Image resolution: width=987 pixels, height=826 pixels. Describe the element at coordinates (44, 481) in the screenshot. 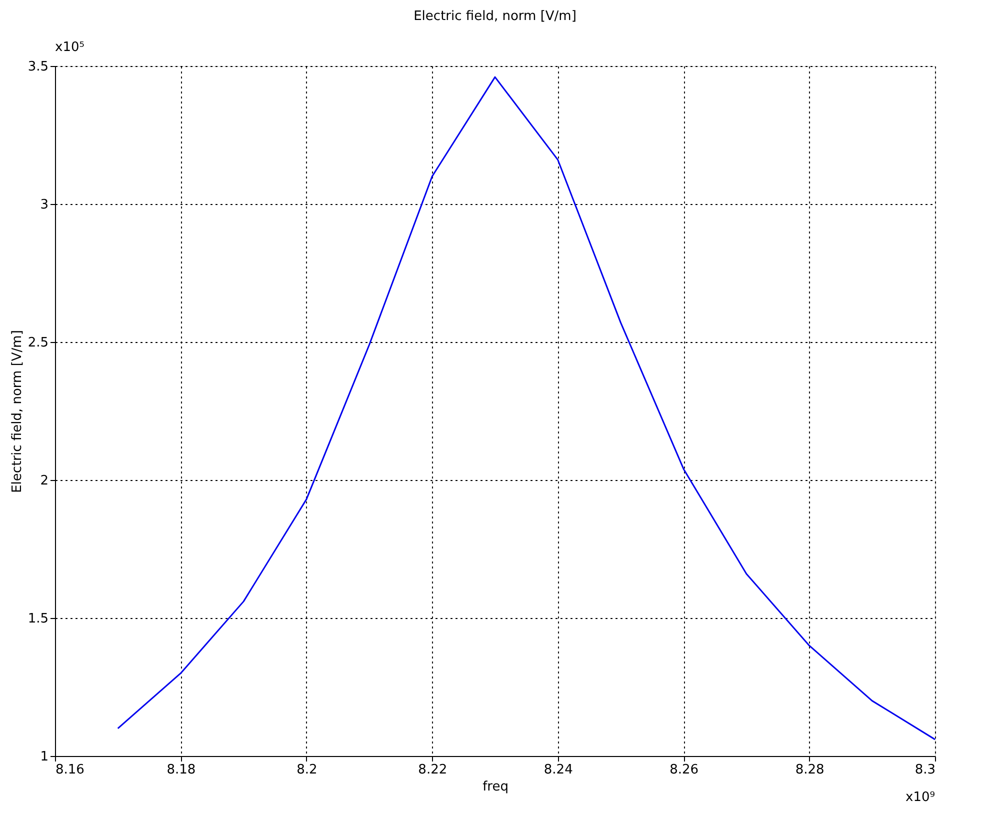

I see `y-tick-label: 2` at that location.